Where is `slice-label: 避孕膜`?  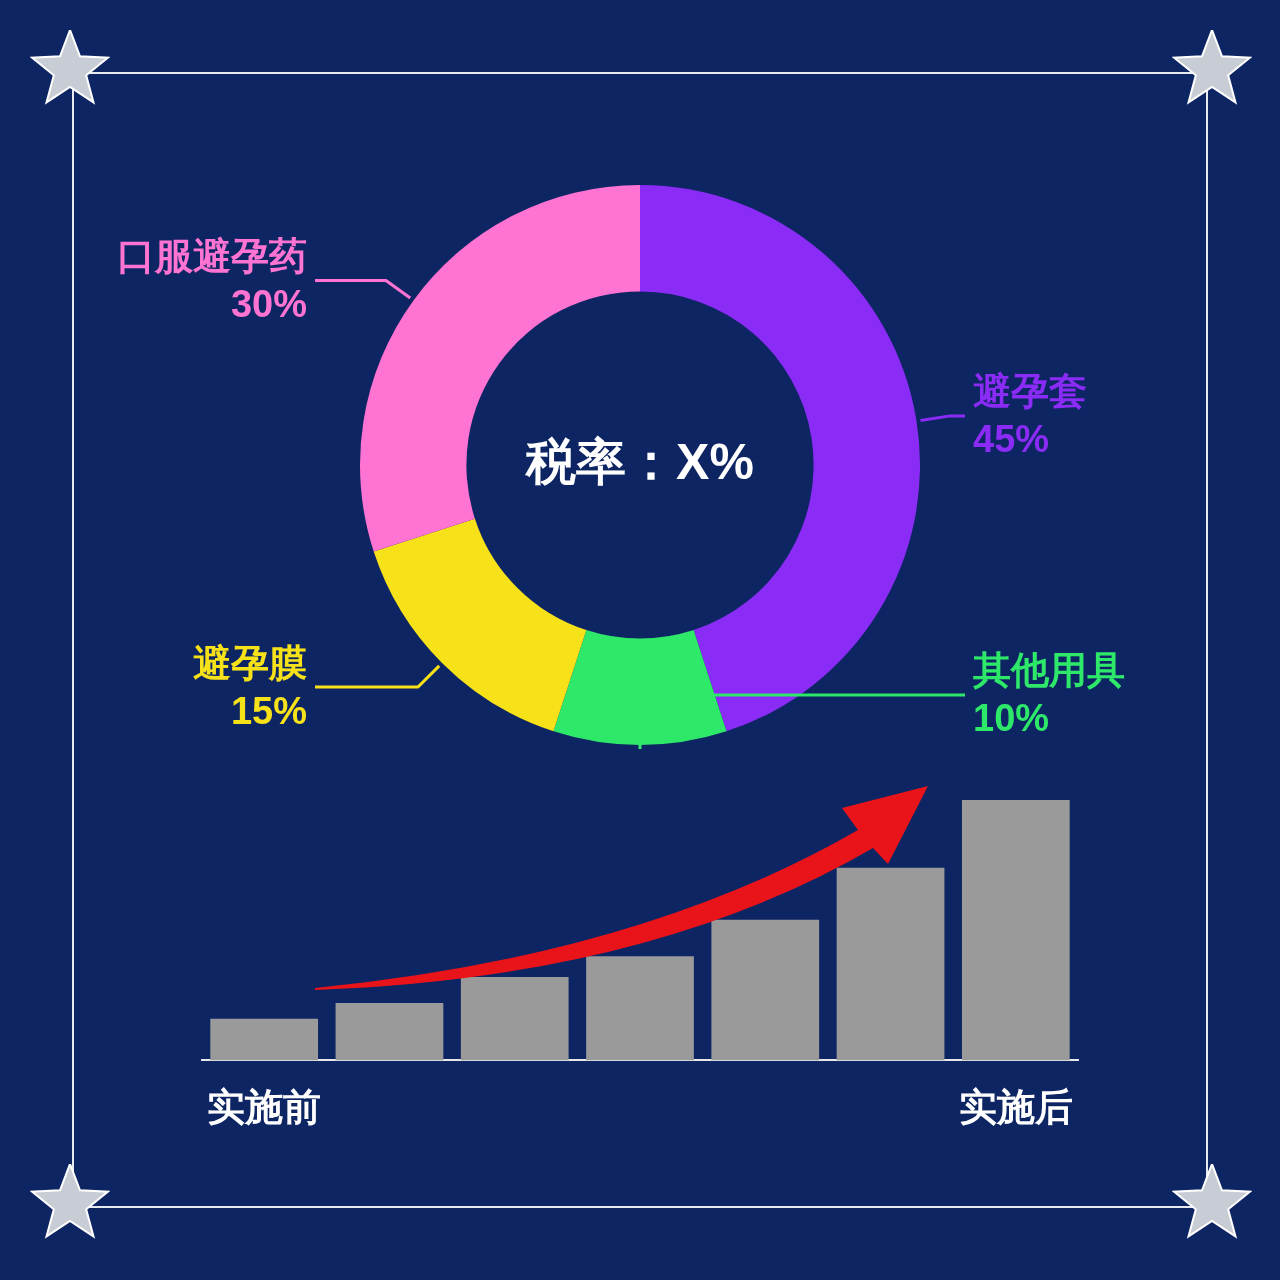
slice-label: 避孕膜 is located at coordinates (250, 662).